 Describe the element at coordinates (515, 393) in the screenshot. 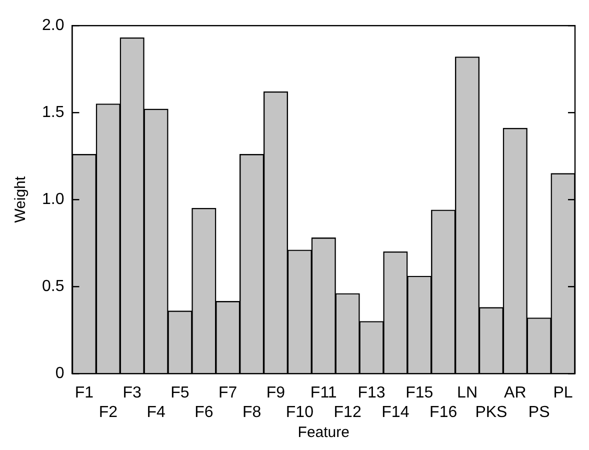

I see `x-tick-label: AR` at that location.